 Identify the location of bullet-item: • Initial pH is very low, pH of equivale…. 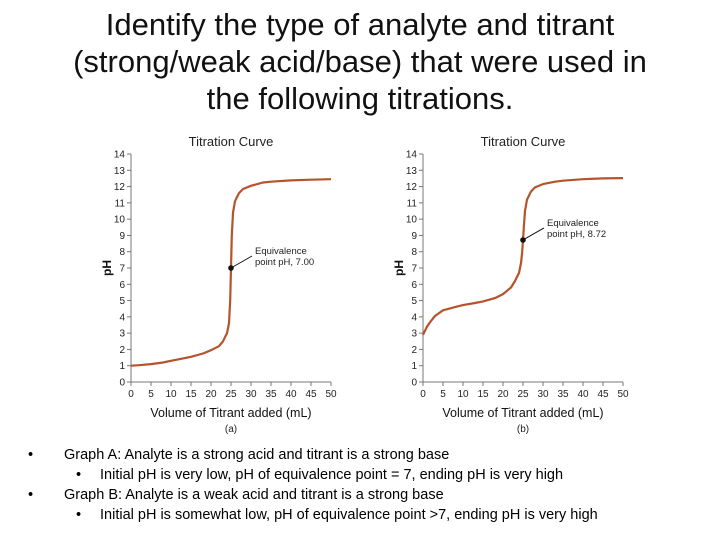
(373, 475).